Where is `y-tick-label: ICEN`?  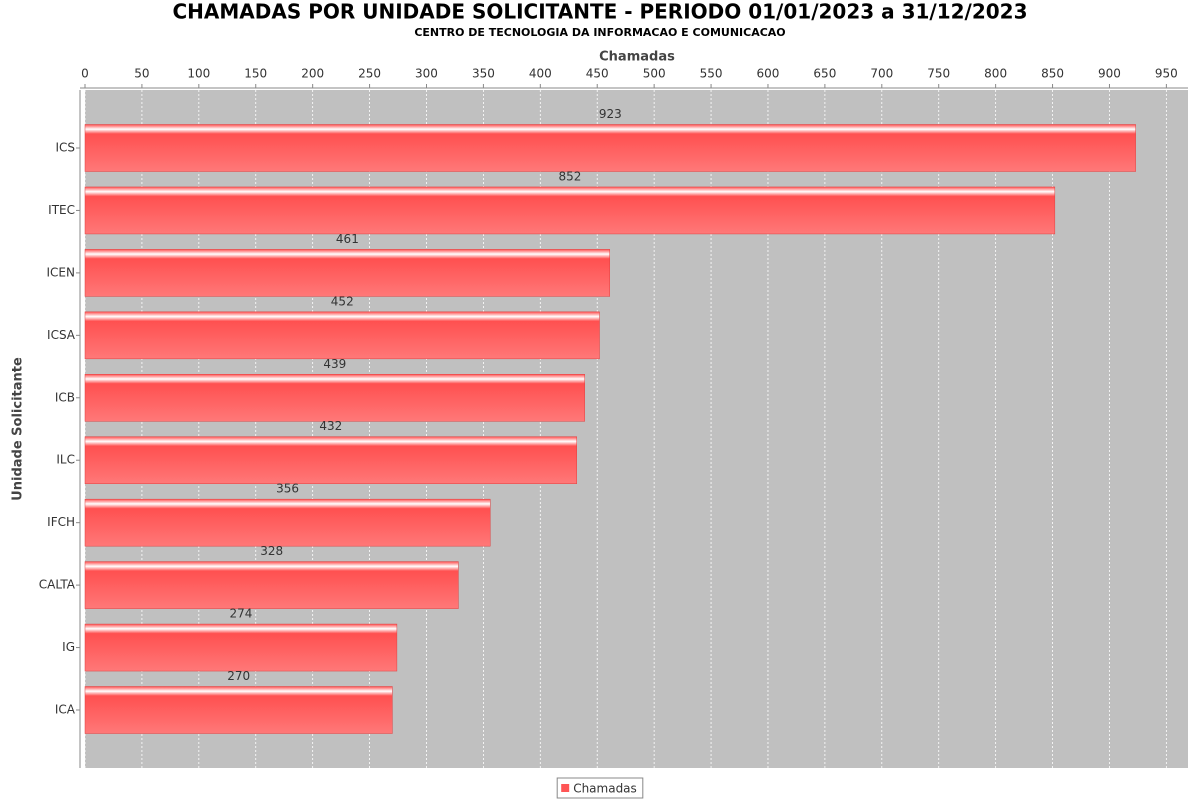 y-tick-label: ICEN is located at coordinates (61, 272).